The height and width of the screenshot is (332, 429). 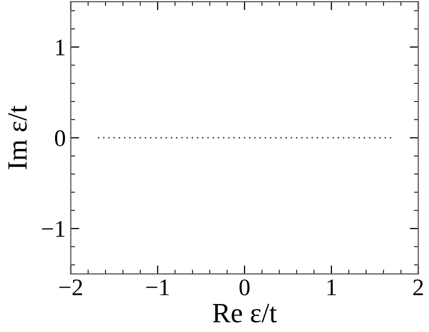 What do you see at coordinates (53, 229) in the screenshot?
I see `y-tick-label: −1` at bounding box center [53, 229].